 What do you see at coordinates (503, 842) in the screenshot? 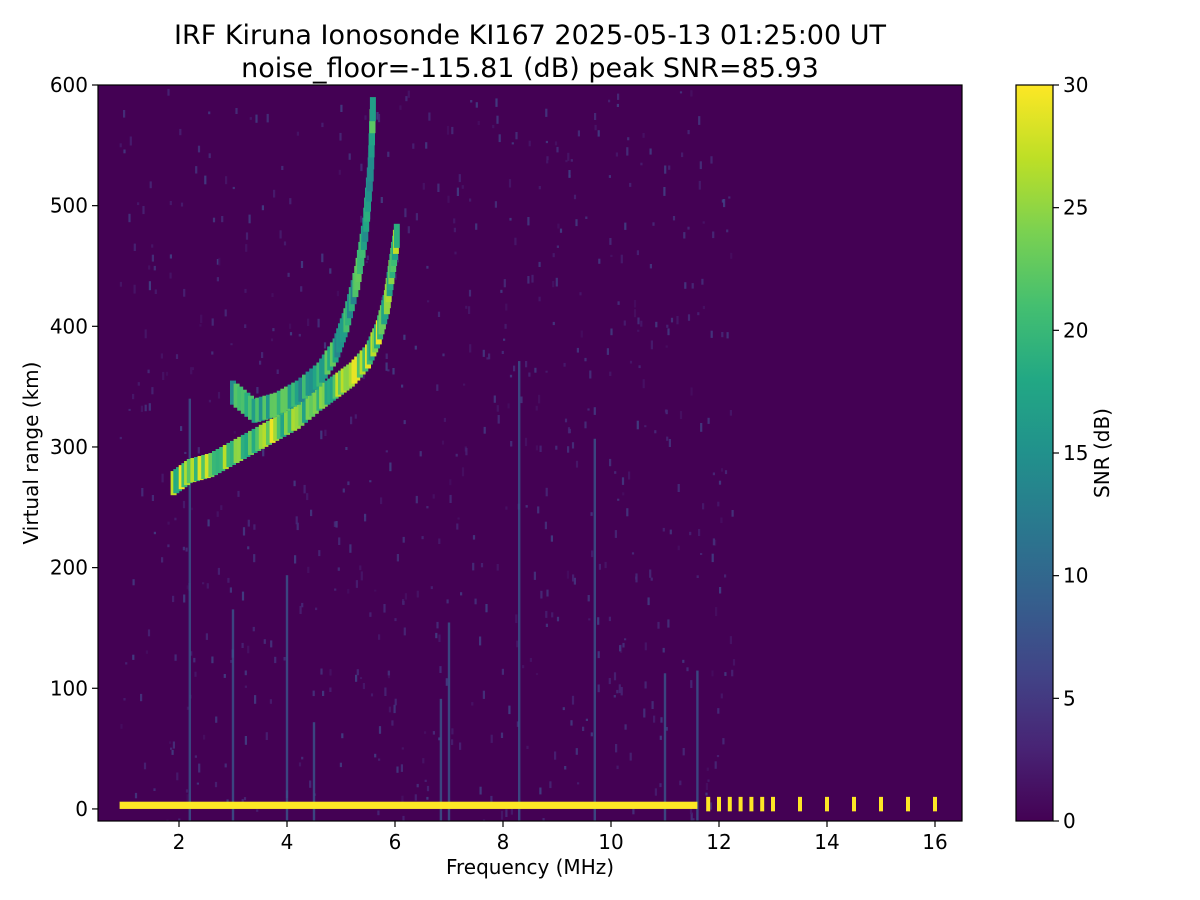
I see `x-tick-label: 8` at bounding box center [503, 842].